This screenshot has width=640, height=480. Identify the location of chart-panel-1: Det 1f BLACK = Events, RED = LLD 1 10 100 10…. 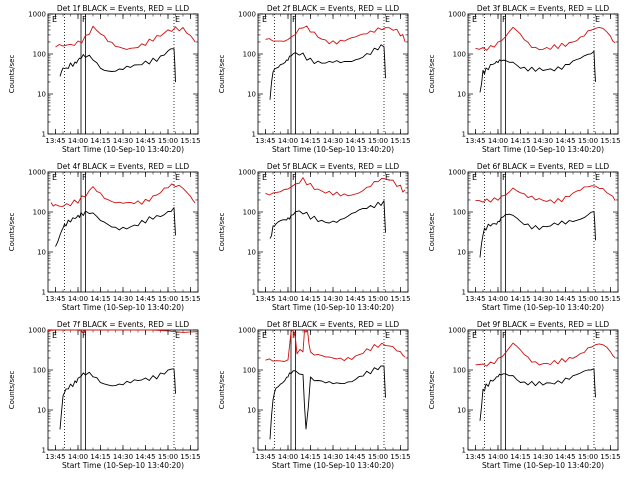
(104, 79).